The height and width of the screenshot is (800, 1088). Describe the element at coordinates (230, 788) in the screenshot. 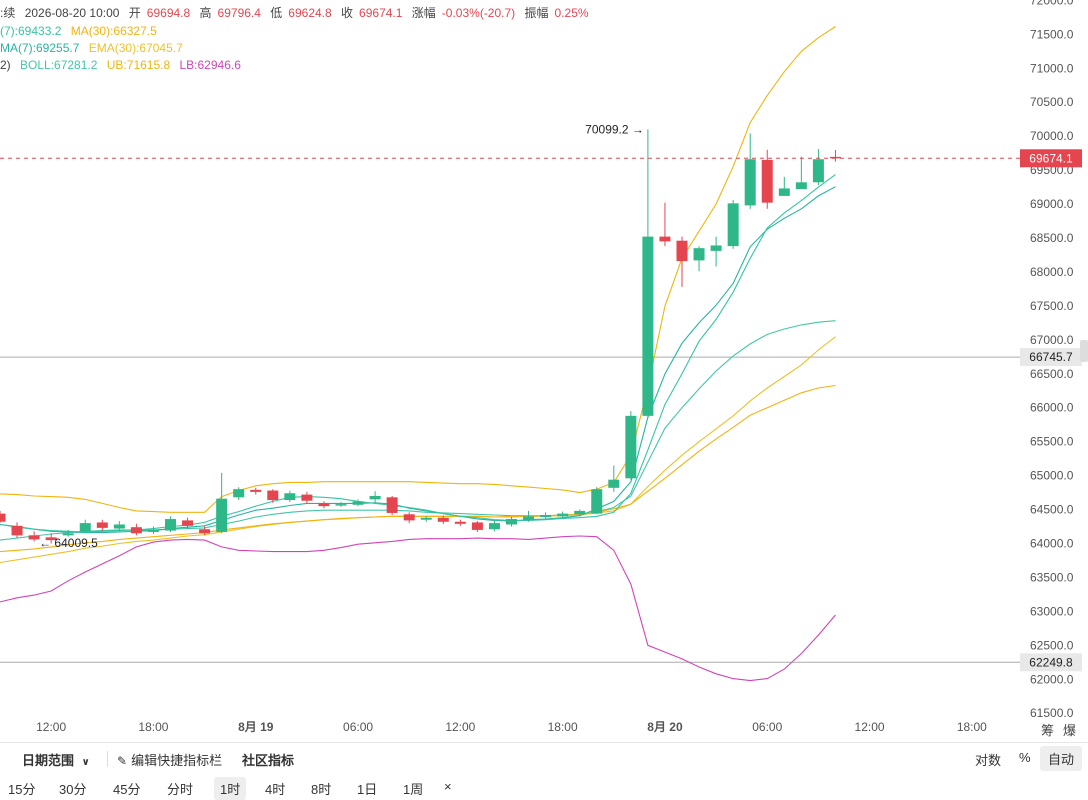

I see `period-1h: 1时` at that location.